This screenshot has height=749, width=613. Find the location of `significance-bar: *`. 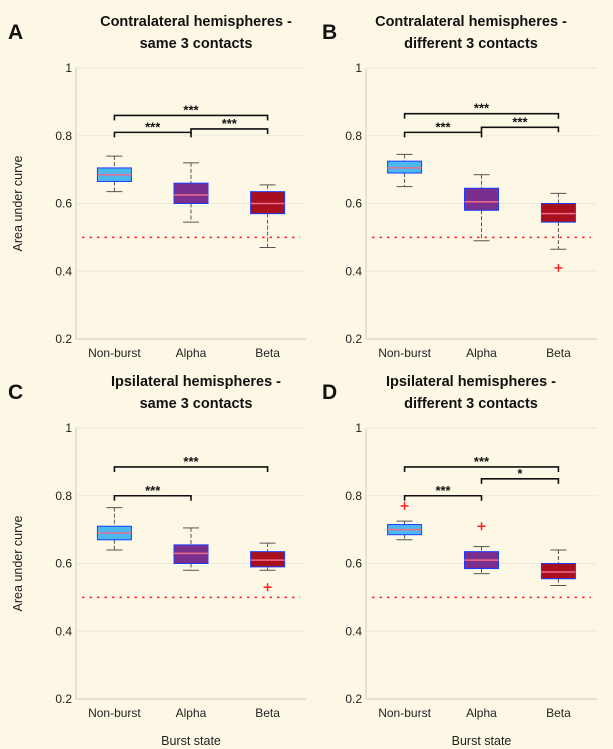

significance-bar: * is located at coordinates (520, 475).